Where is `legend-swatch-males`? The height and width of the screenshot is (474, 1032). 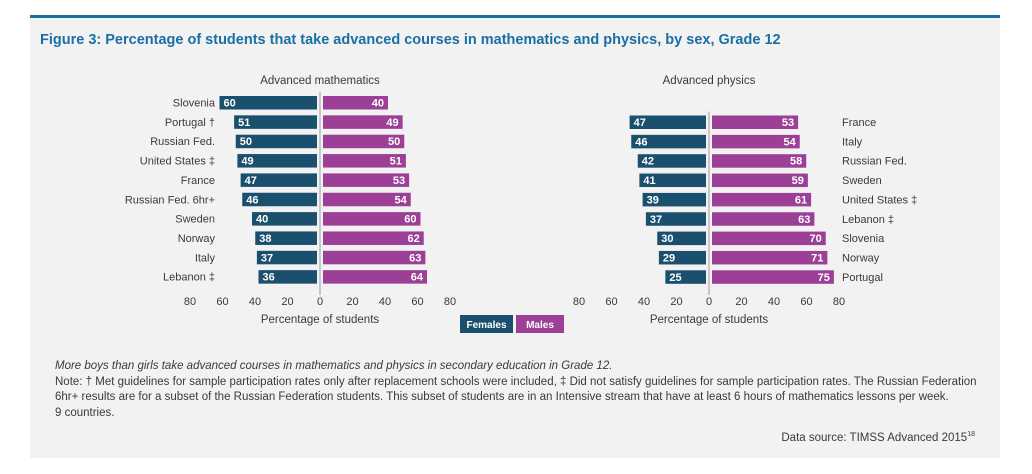 legend-swatch-males is located at coordinates (540, 324).